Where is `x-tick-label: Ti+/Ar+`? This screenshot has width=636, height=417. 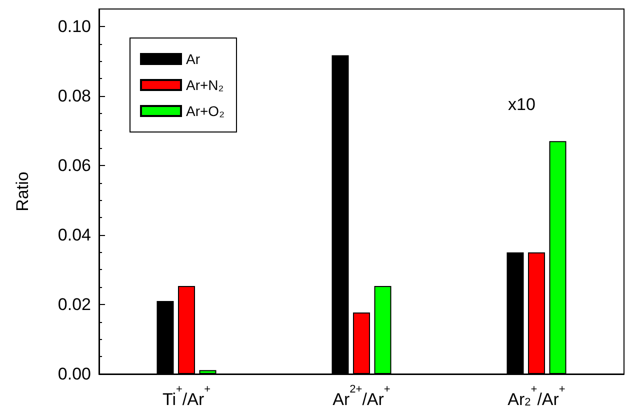 x-tick-label: Ti+/Ar+ is located at coordinates (186, 396).